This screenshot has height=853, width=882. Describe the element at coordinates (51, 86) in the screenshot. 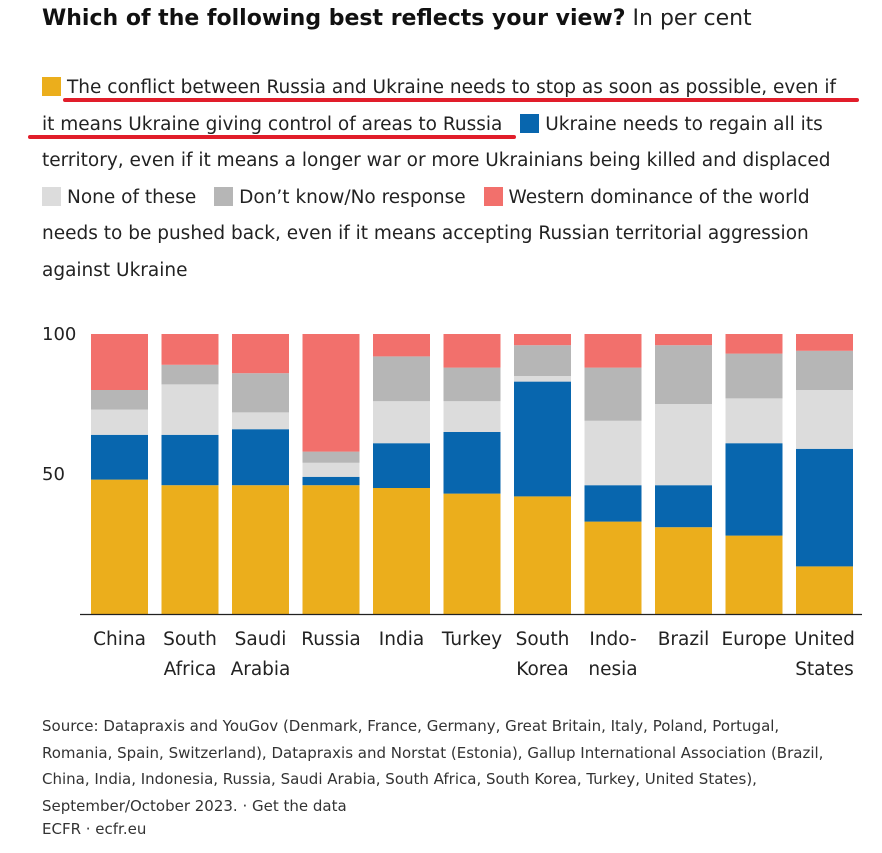

I see `legend-swatch-stop-conflict` at that location.